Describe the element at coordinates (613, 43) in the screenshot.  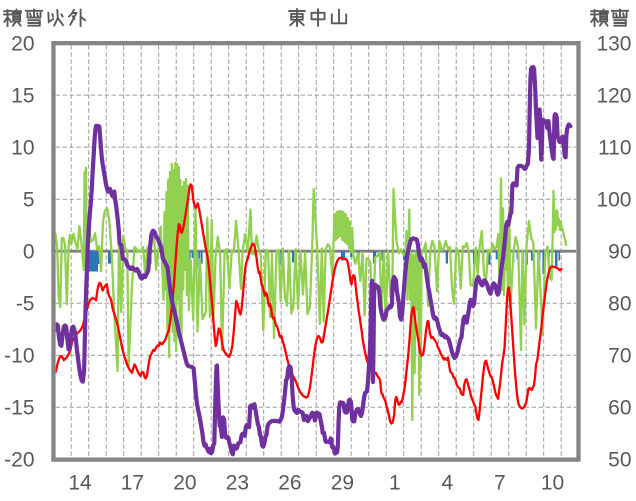
I see `svg-text: 130` at that location.